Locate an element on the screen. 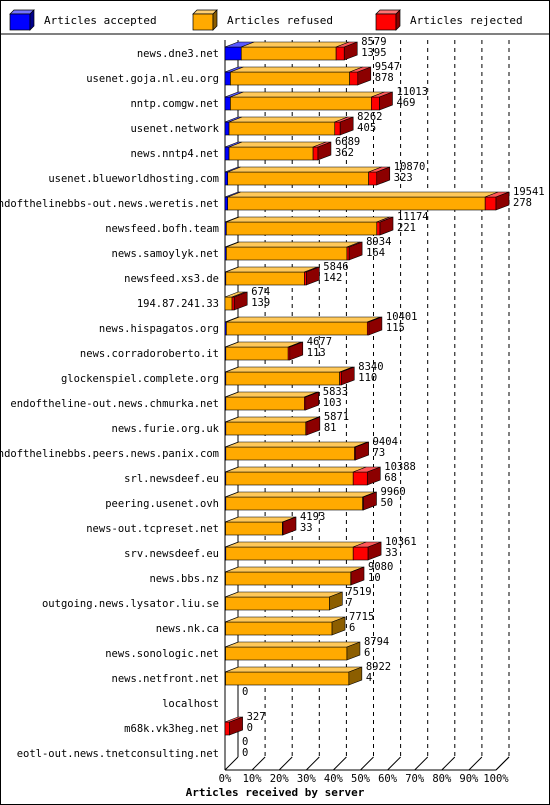  row-label: newsfeed.bofh.team is located at coordinates (162, 229).